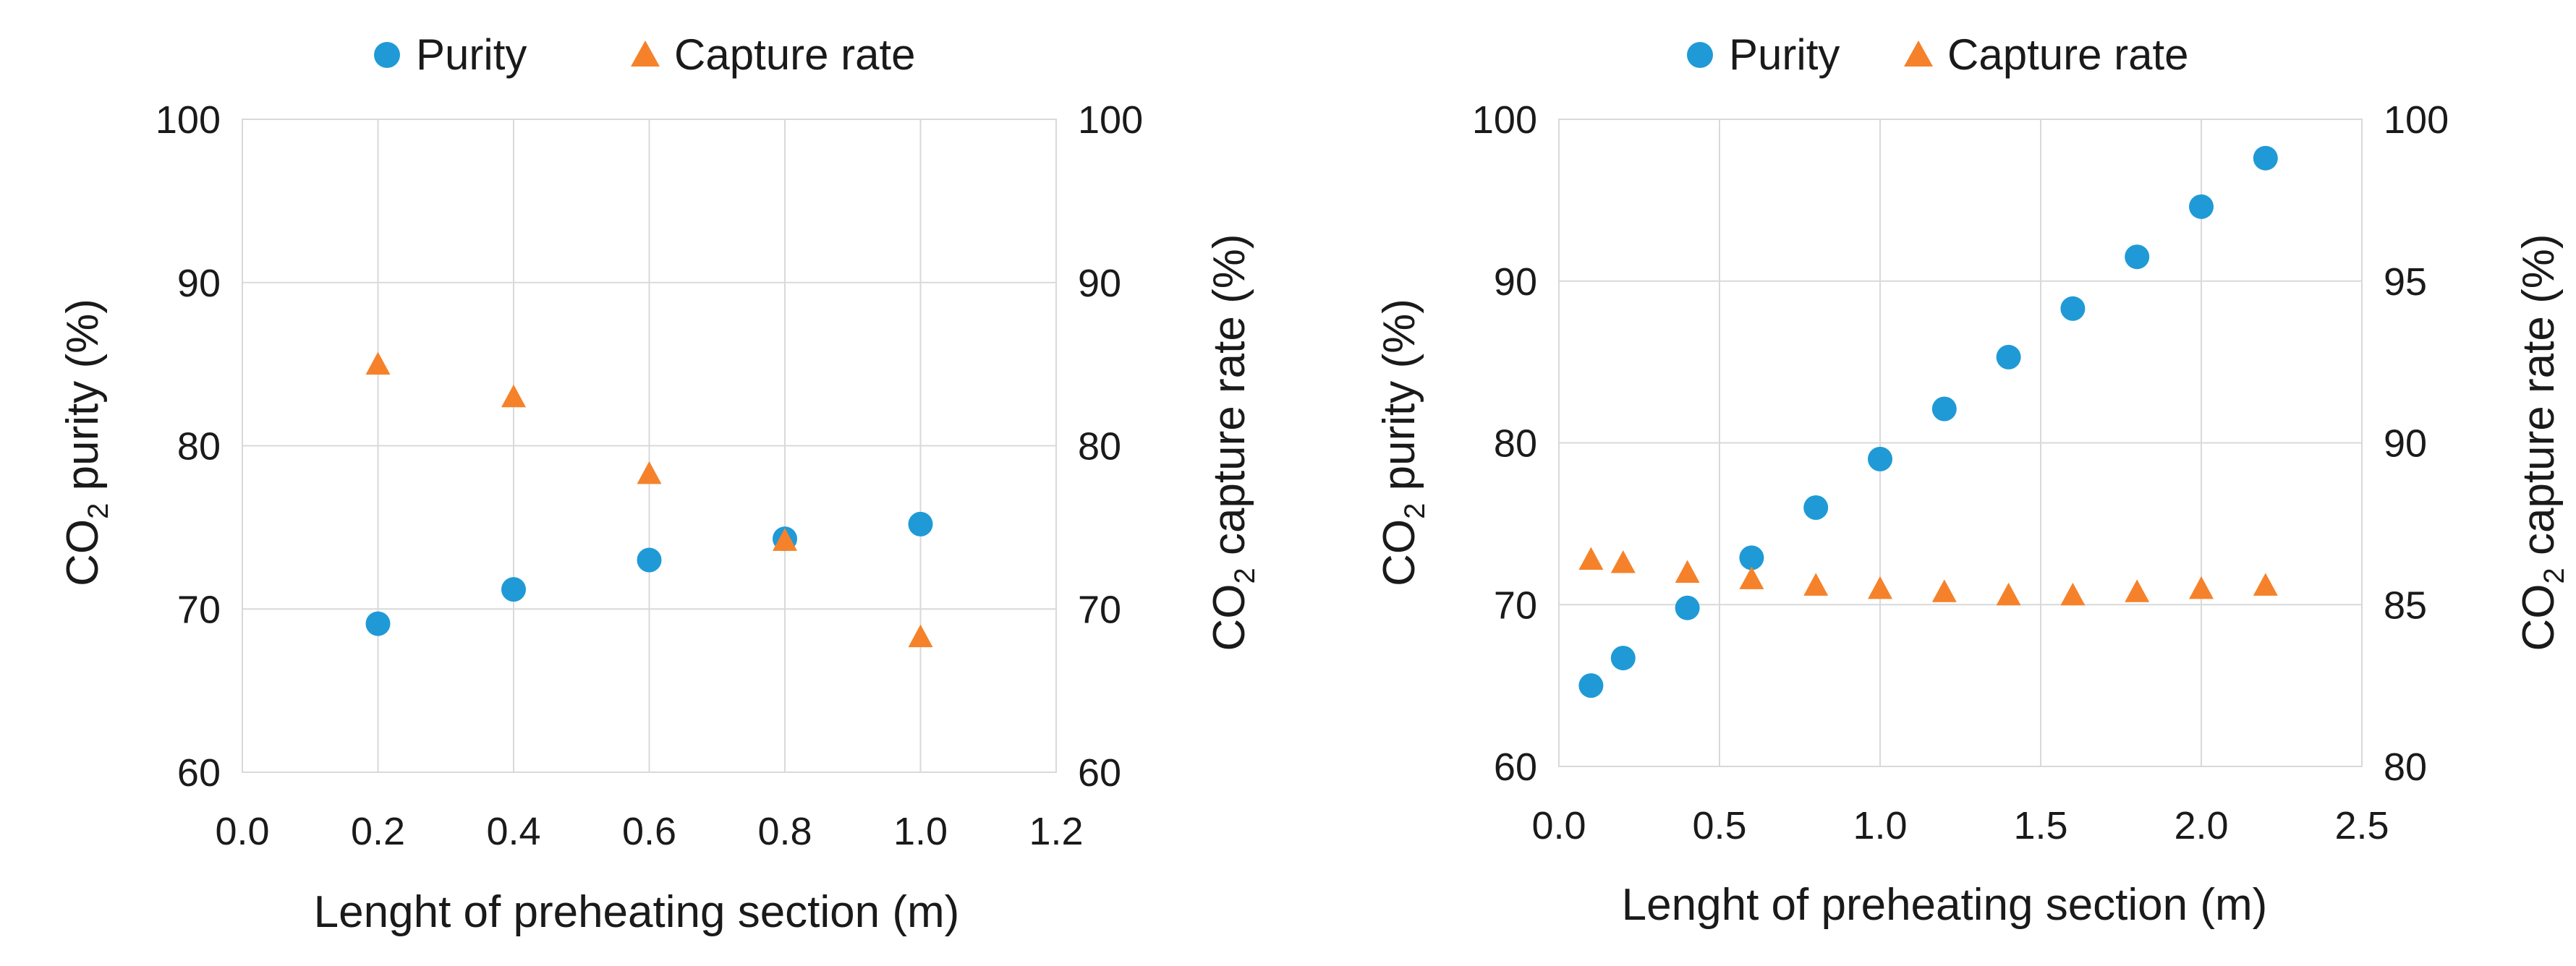 Image resolution: width=2576 pixels, height=966 pixels. I want to click on x-tick-label: 0.2, so click(378, 831).